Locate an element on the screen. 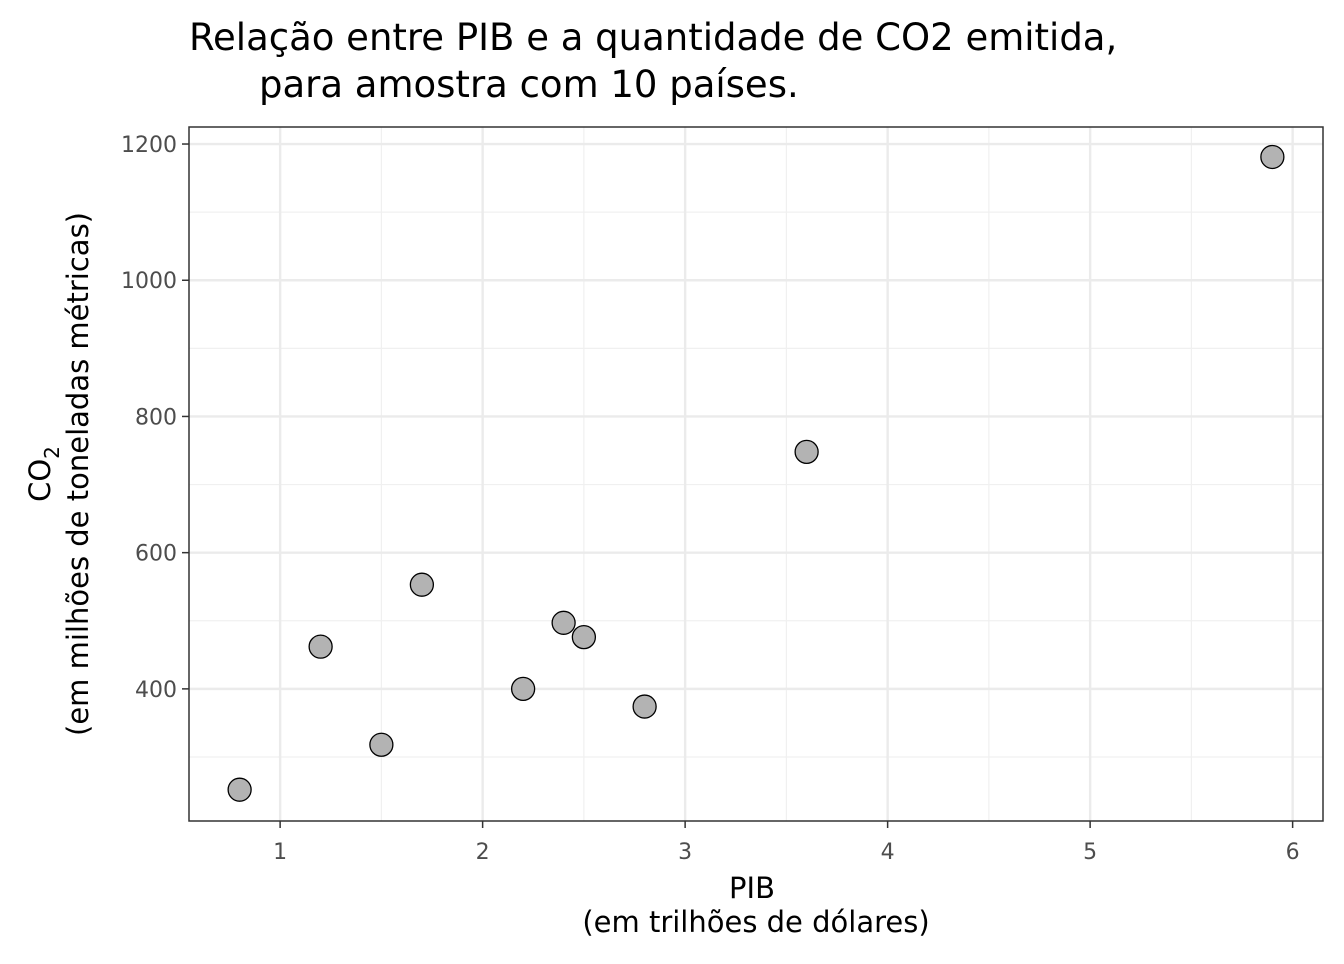 The image size is (1344, 964). x-axis-subtitle: (em trilhões de dólares) is located at coordinates (755, 922).